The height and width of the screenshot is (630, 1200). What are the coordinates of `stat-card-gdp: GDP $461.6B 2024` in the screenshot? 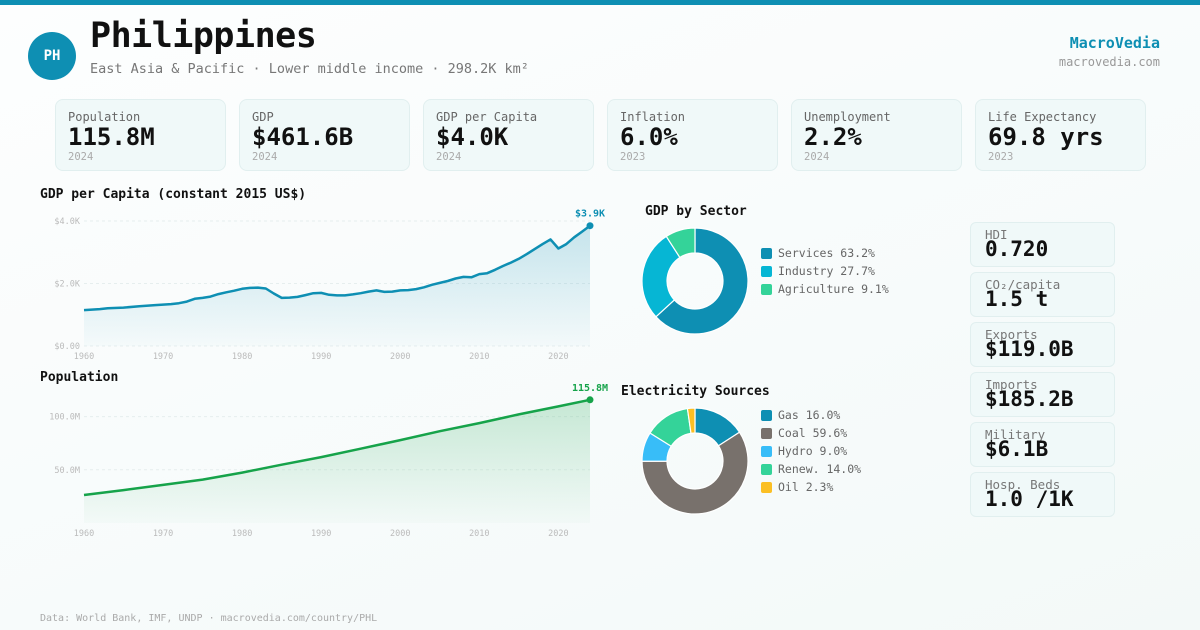 It's located at (324, 135).